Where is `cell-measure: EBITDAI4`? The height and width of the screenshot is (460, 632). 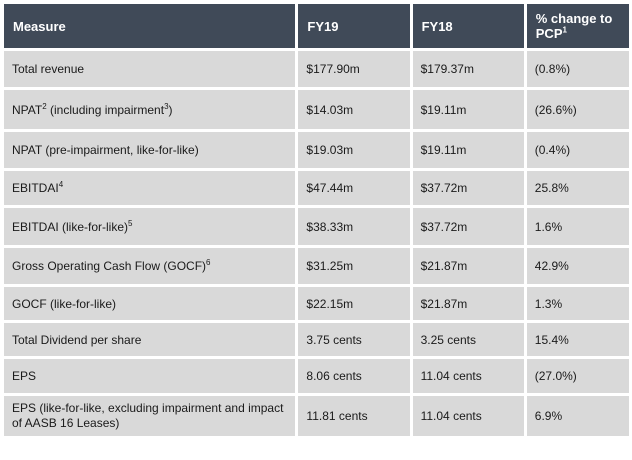 cell-measure: EBITDAI4 is located at coordinates (150, 188).